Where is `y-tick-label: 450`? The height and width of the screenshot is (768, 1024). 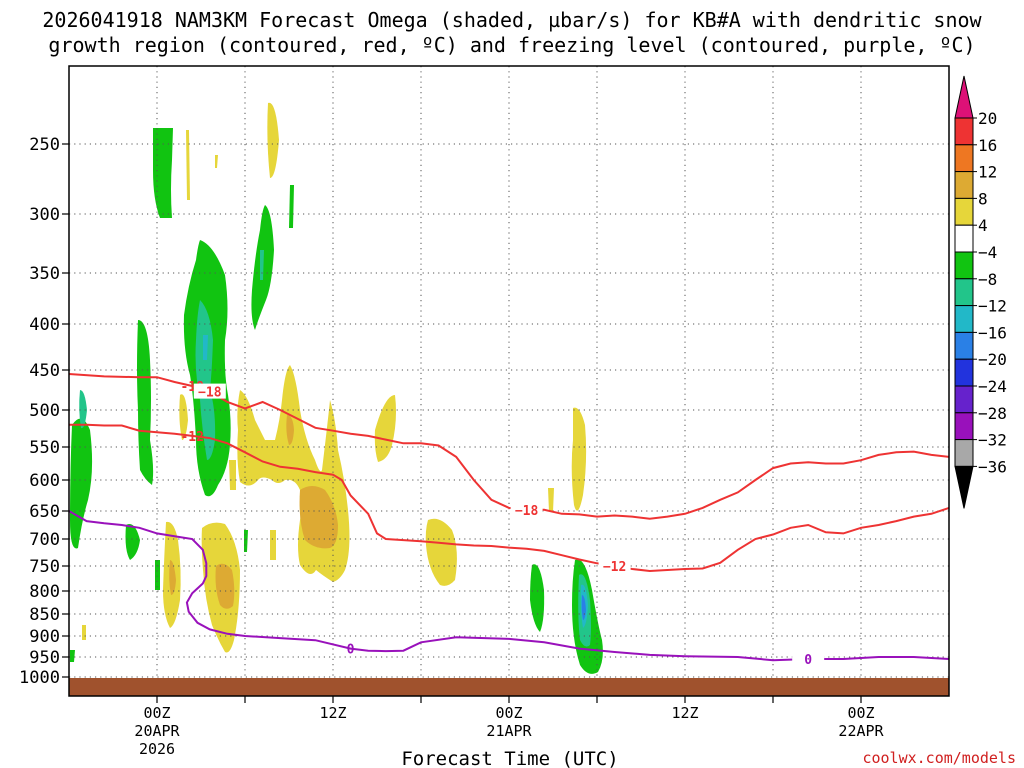 y-tick-label: 450 is located at coordinates (44, 371).